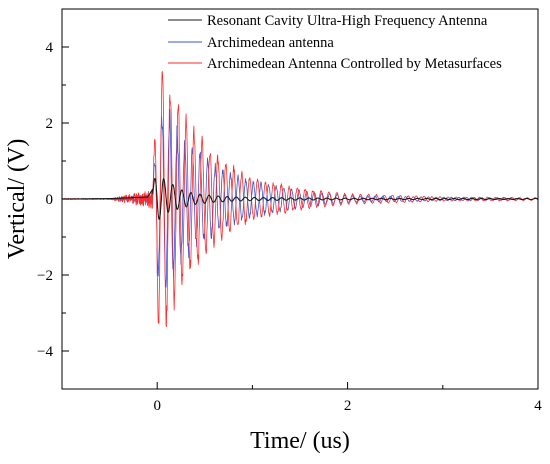 The image size is (550, 464). I want to click on x-tick-label: 0, so click(157, 406).